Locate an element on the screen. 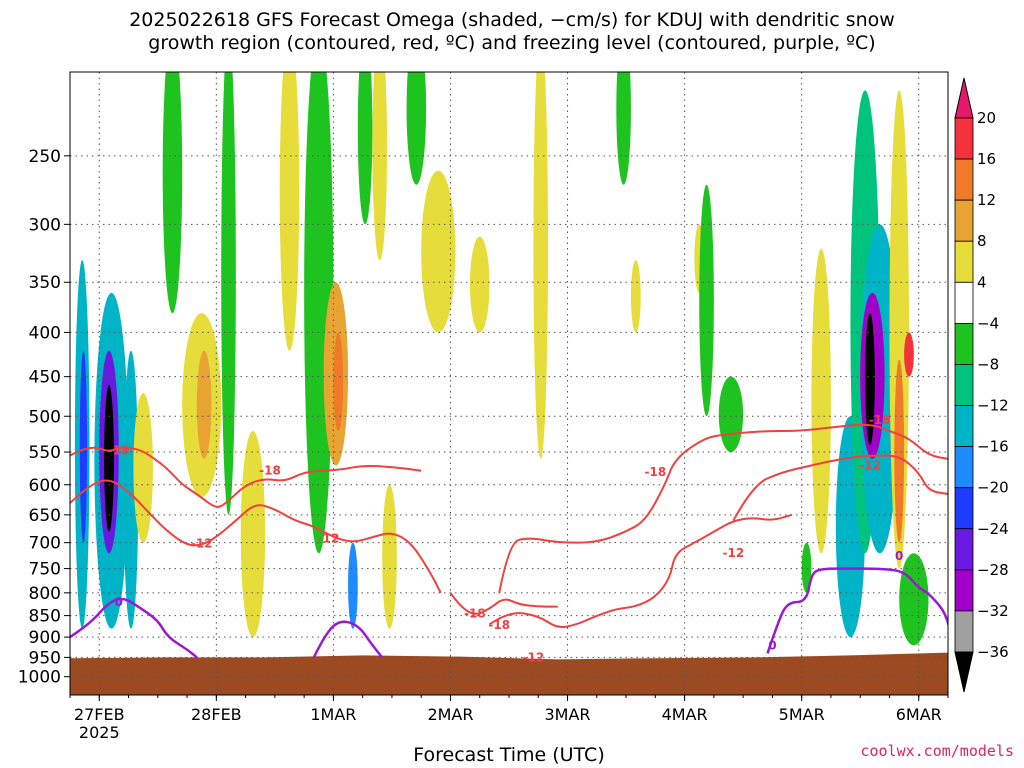  contour-label-3: -12 is located at coordinates (329, 538).